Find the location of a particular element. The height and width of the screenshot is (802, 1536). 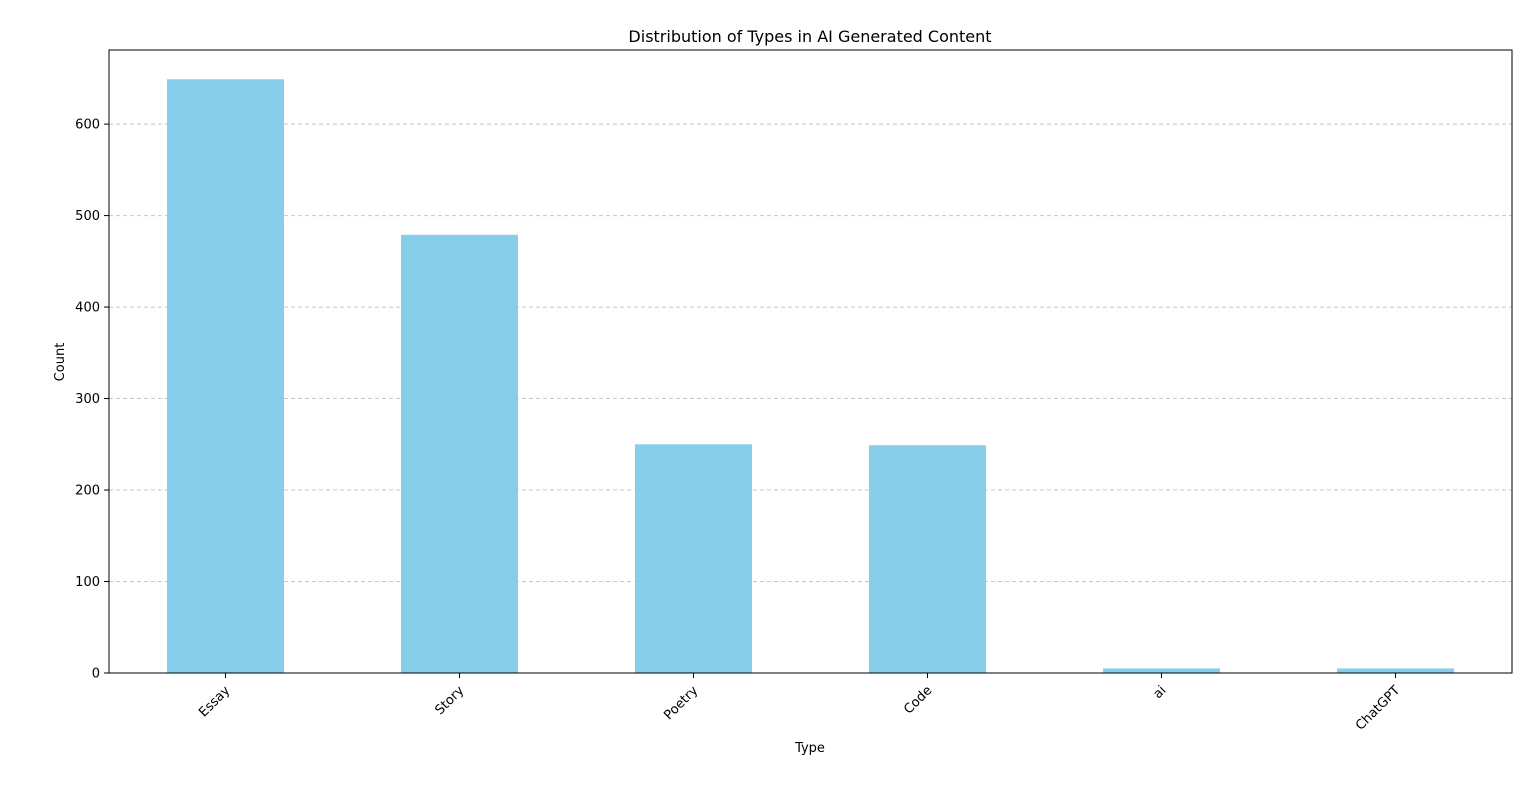

x-tick-label: ai is located at coordinates (1160, 692).